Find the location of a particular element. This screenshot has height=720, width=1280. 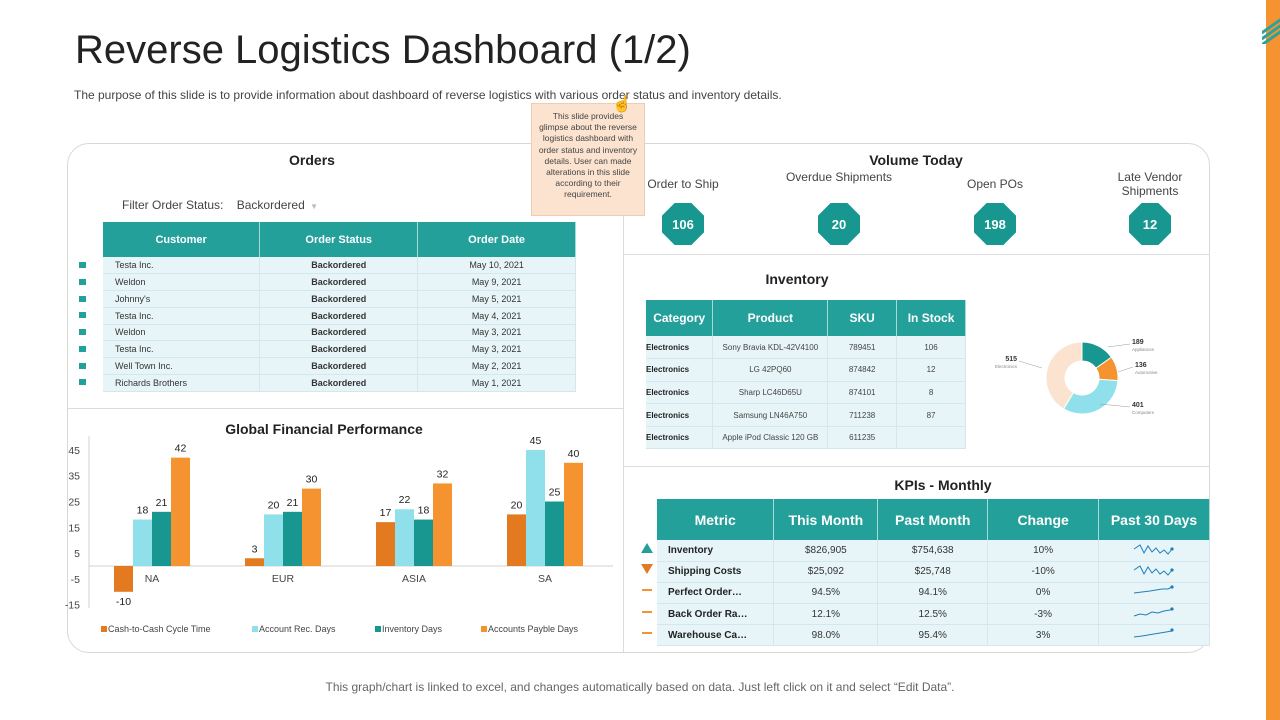

chevron-down-icon: ▼ is located at coordinates (314, 206).